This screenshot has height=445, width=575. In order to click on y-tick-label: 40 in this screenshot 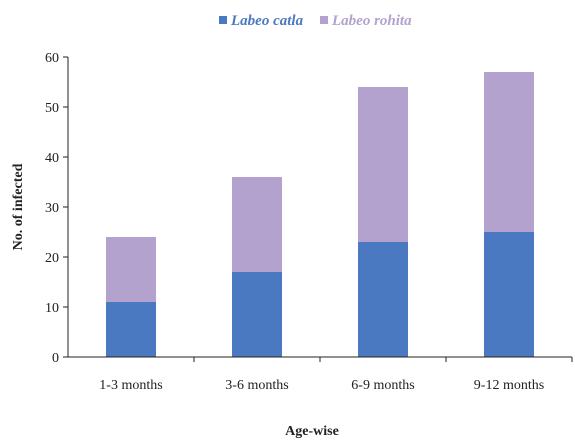, I will do `click(52, 158)`.